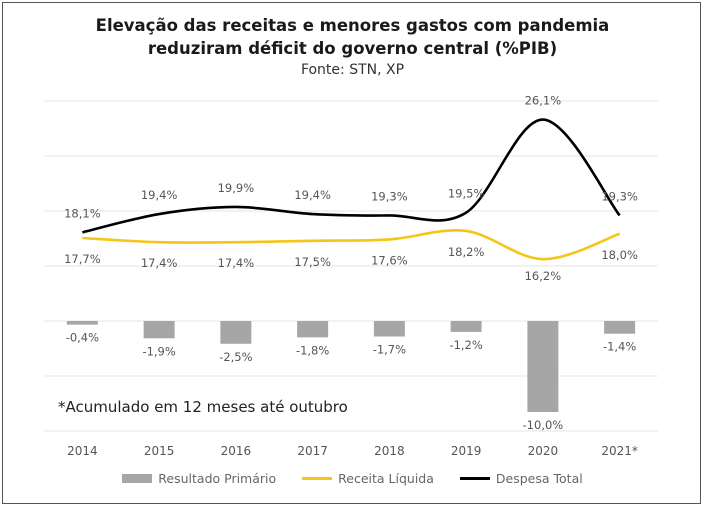 The image size is (705, 508). I want to click on receita-data-label: 16,2%, so click(543, 276).